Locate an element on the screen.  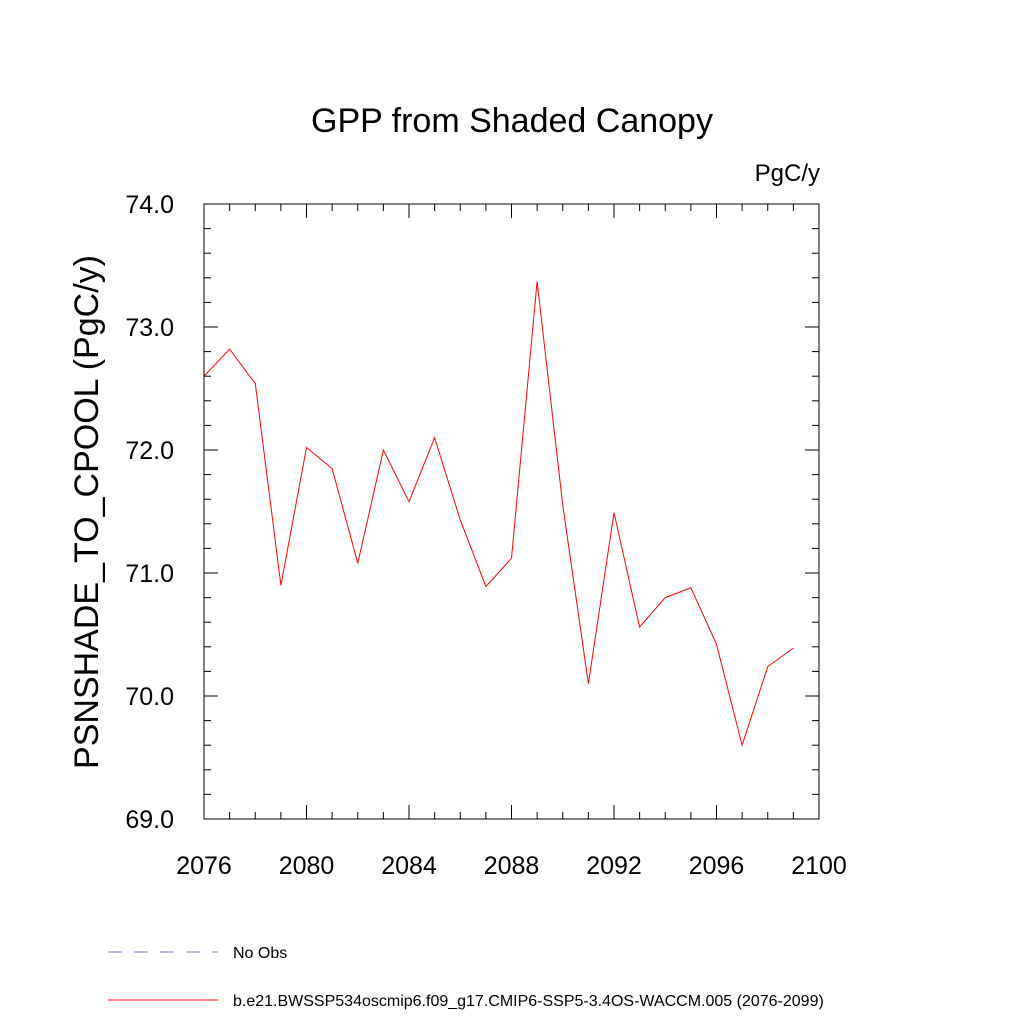
x-tick-label: 2092 is located at coordinates (614, 866).